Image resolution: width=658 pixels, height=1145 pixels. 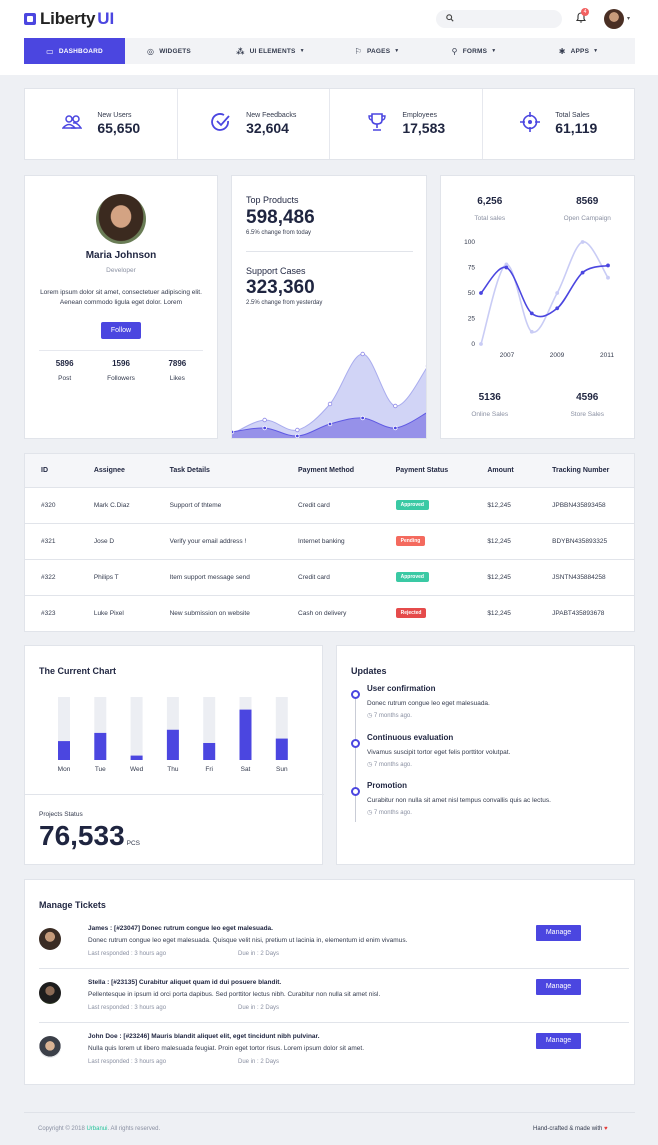 I want to click on timeline-line, so click(x=355, y=759).